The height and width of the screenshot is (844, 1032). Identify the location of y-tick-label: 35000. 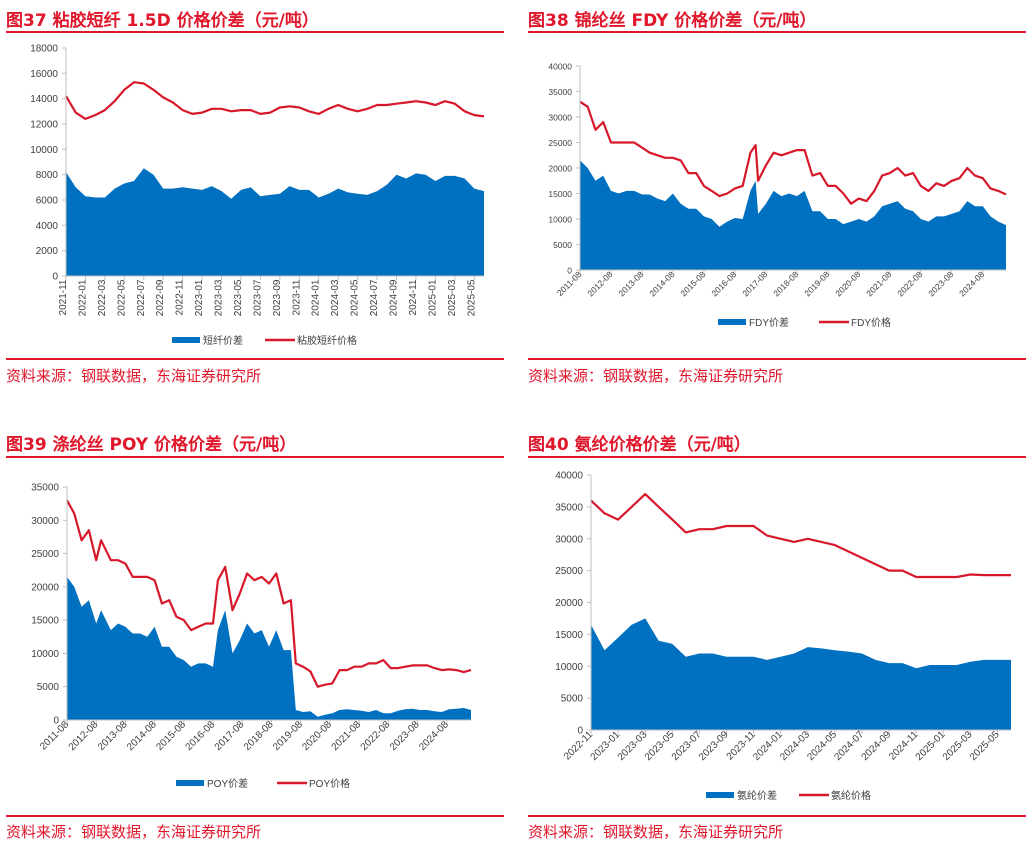
(569, 507).